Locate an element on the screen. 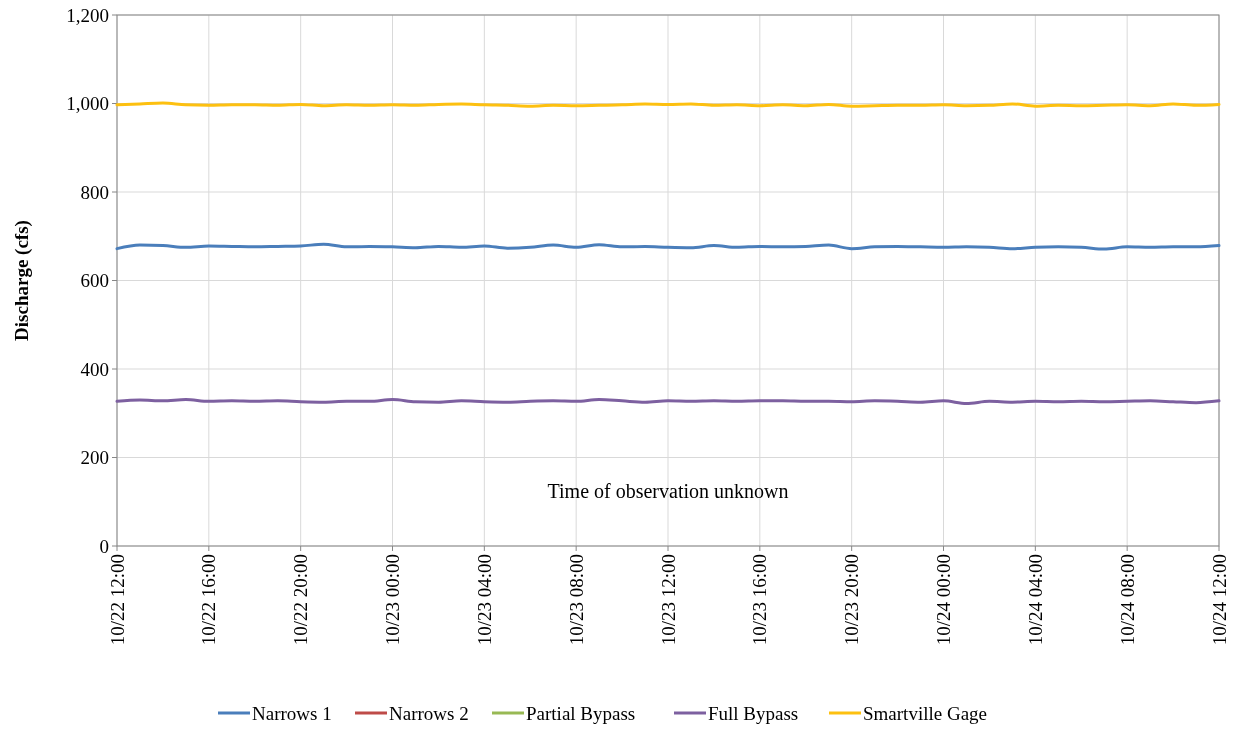 The width and height of the screenshot is (1238, 731). legend-label: Partial Bypass is located at coordinates (581, 713).